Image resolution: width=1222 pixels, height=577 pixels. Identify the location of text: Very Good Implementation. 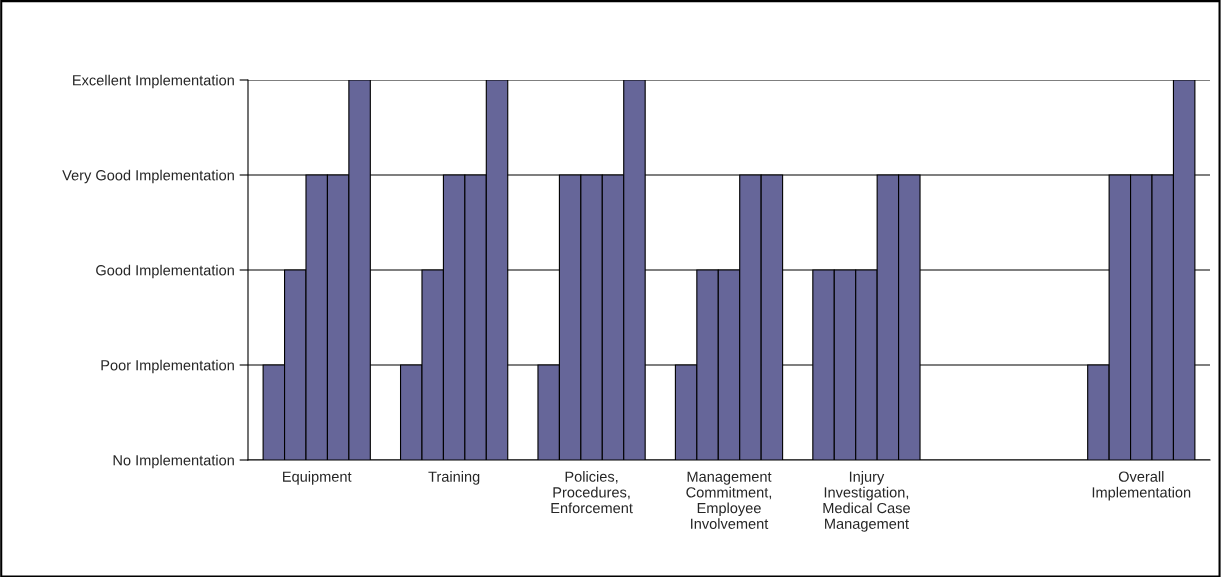
(148, 176).